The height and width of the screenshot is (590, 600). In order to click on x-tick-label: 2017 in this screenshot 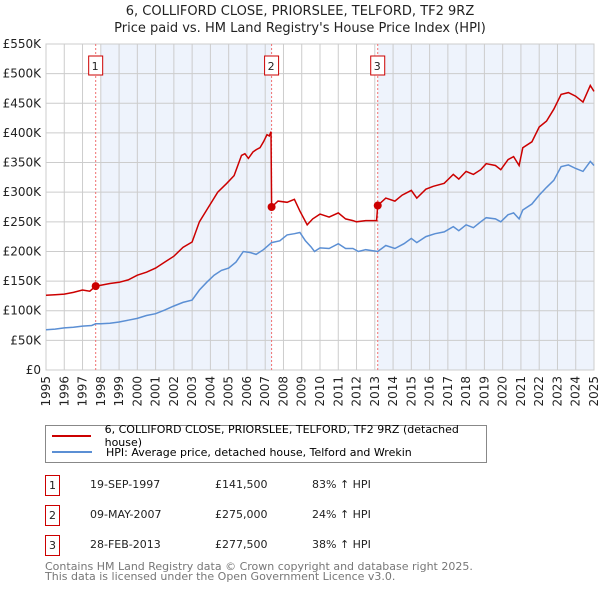, I will do `click(448, 391)`.